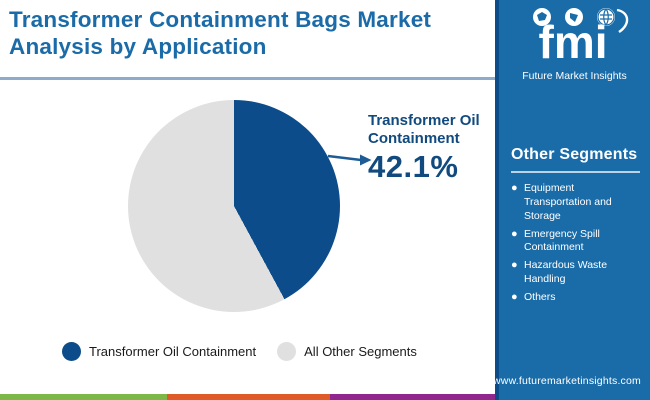  What do you see at coordinates (424, 130) in the screenshot?
I see `callout-label: Transformer Oil Containment` at bounding box center [424, 130].